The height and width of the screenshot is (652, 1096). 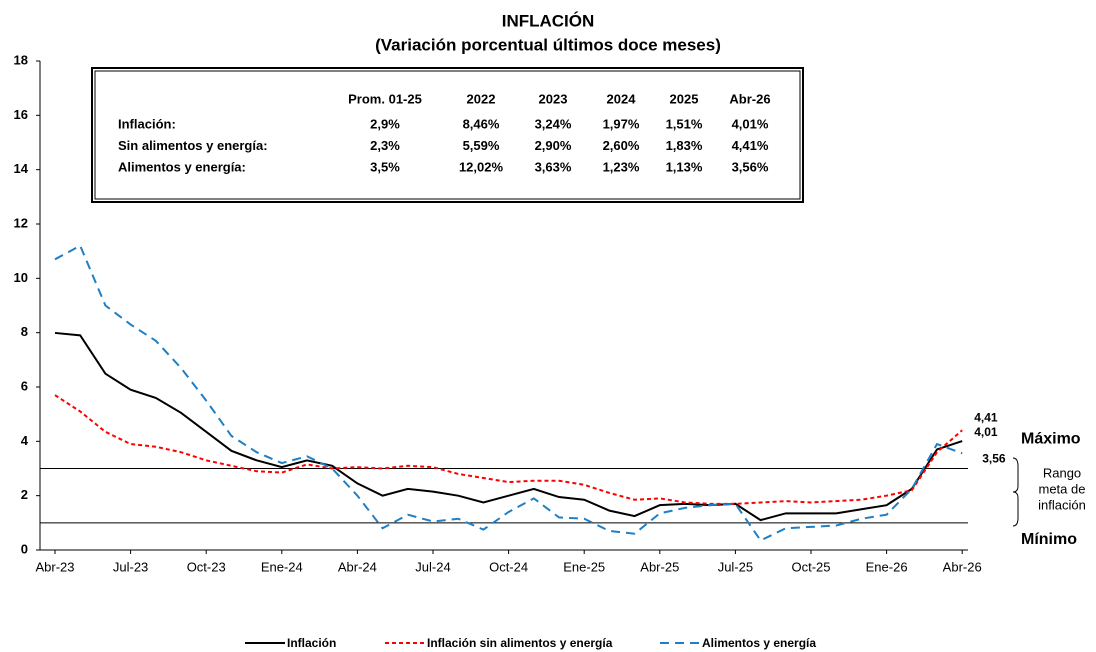 What do you see at coordinates (962, 566) in the screenshot?
I see `x-tick-label: Abr-26` at bounding box center [962, 566].